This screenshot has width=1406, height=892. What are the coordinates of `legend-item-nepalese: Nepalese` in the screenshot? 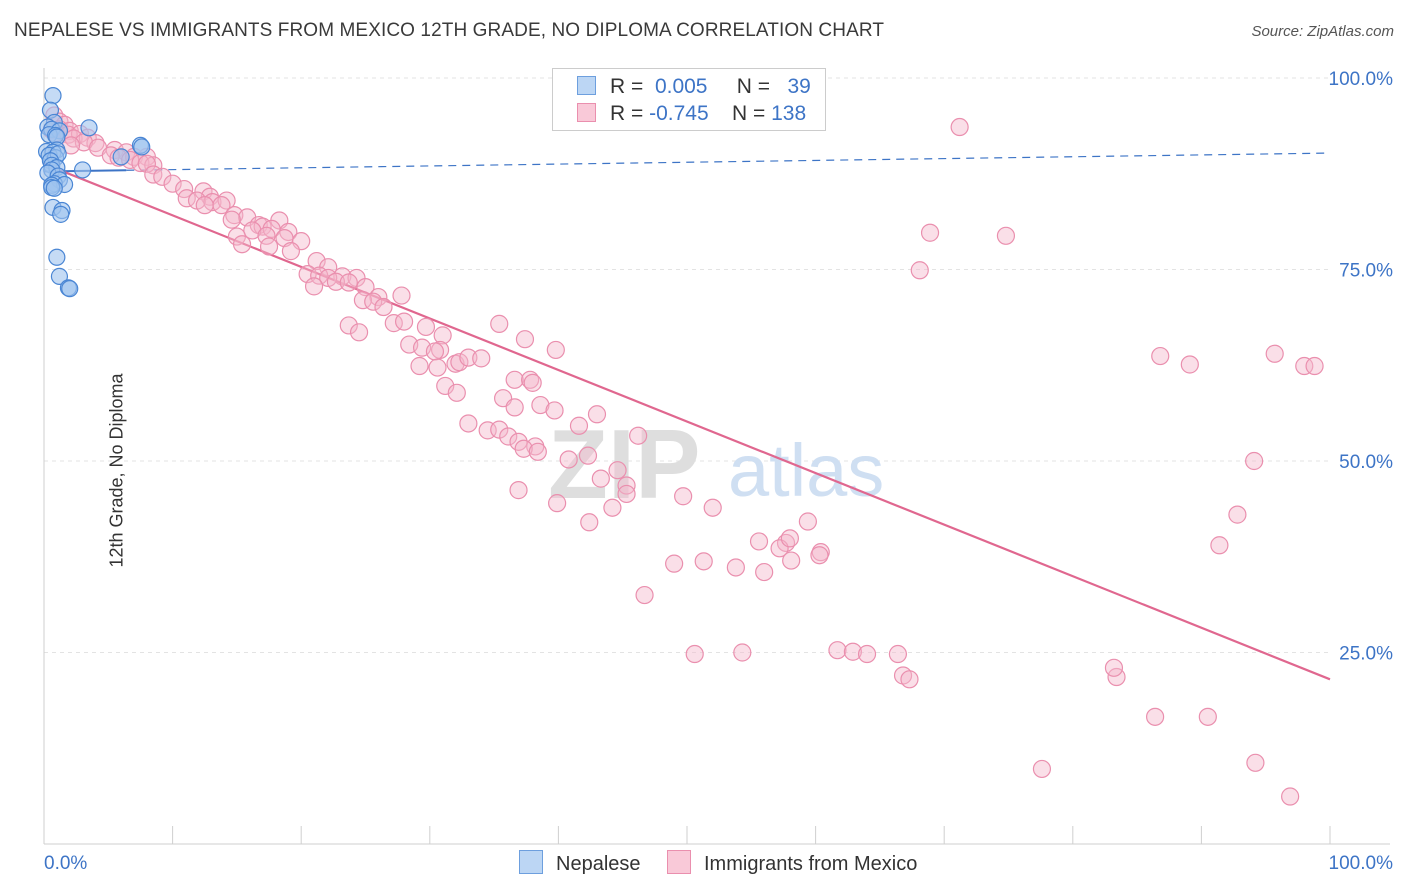 It's located at (580, 864).